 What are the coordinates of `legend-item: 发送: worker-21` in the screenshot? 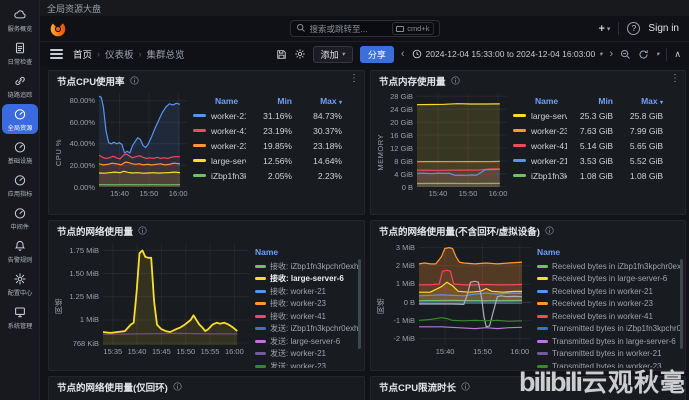 It's located at (308, 354).